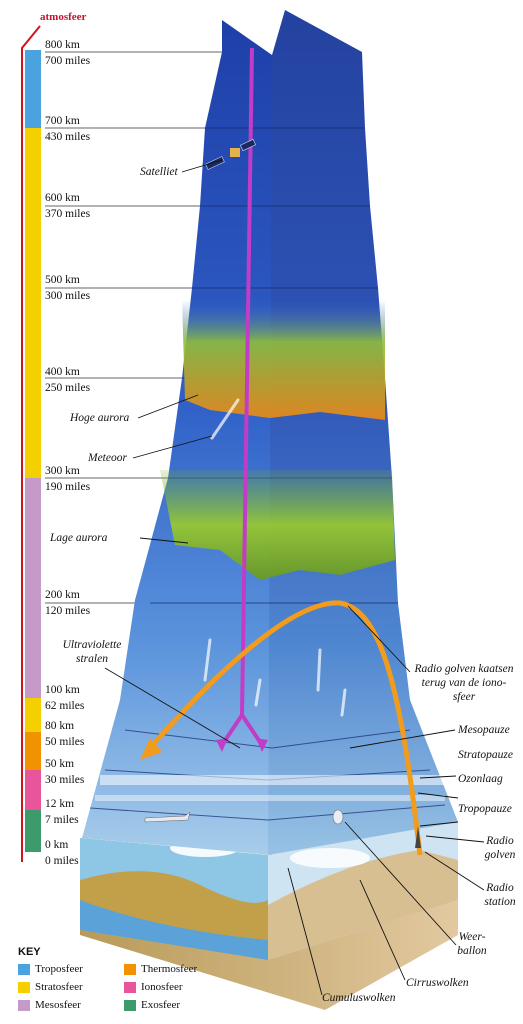  What do you see at coordinates (162, 987) in the screenshot?
I see `key-label: Ionosfeer` at bounding box center [162, 987].